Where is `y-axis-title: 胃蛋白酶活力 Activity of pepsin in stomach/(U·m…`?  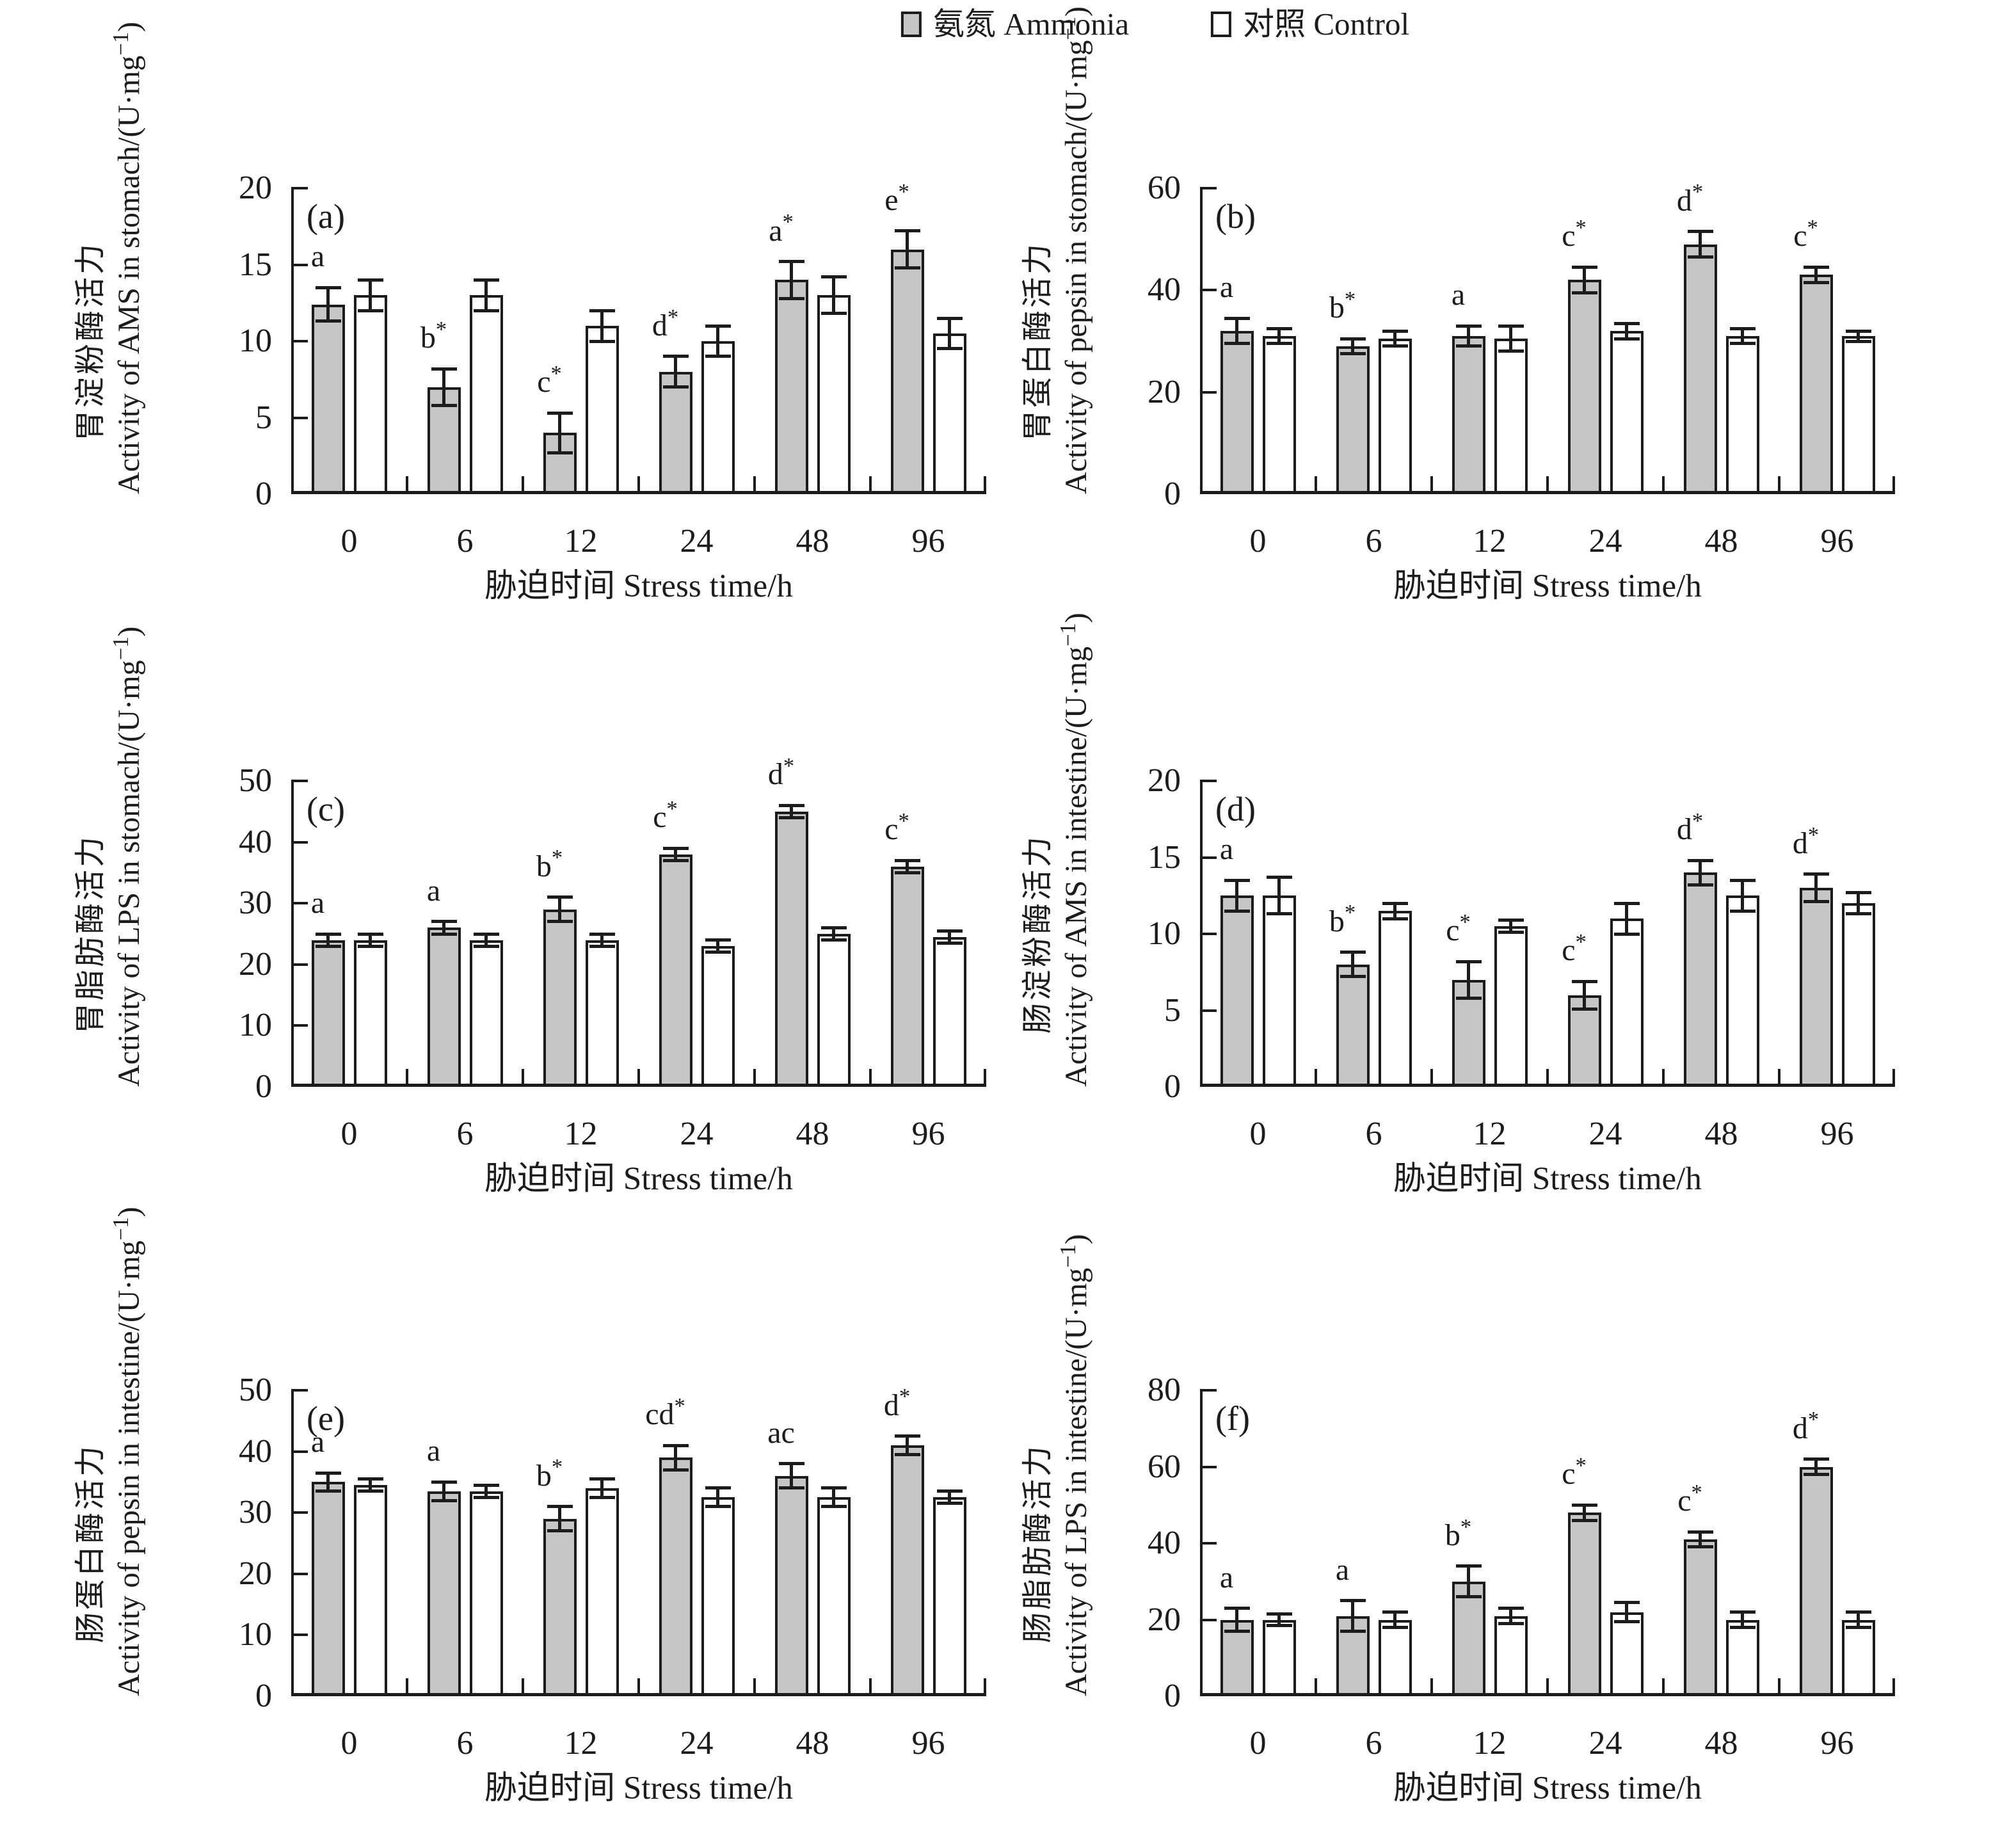
y-axis-title: 胃蛋白酶活力 Activity of pepsin in stomach/(U·m… is located at coordinates (1076, 250).